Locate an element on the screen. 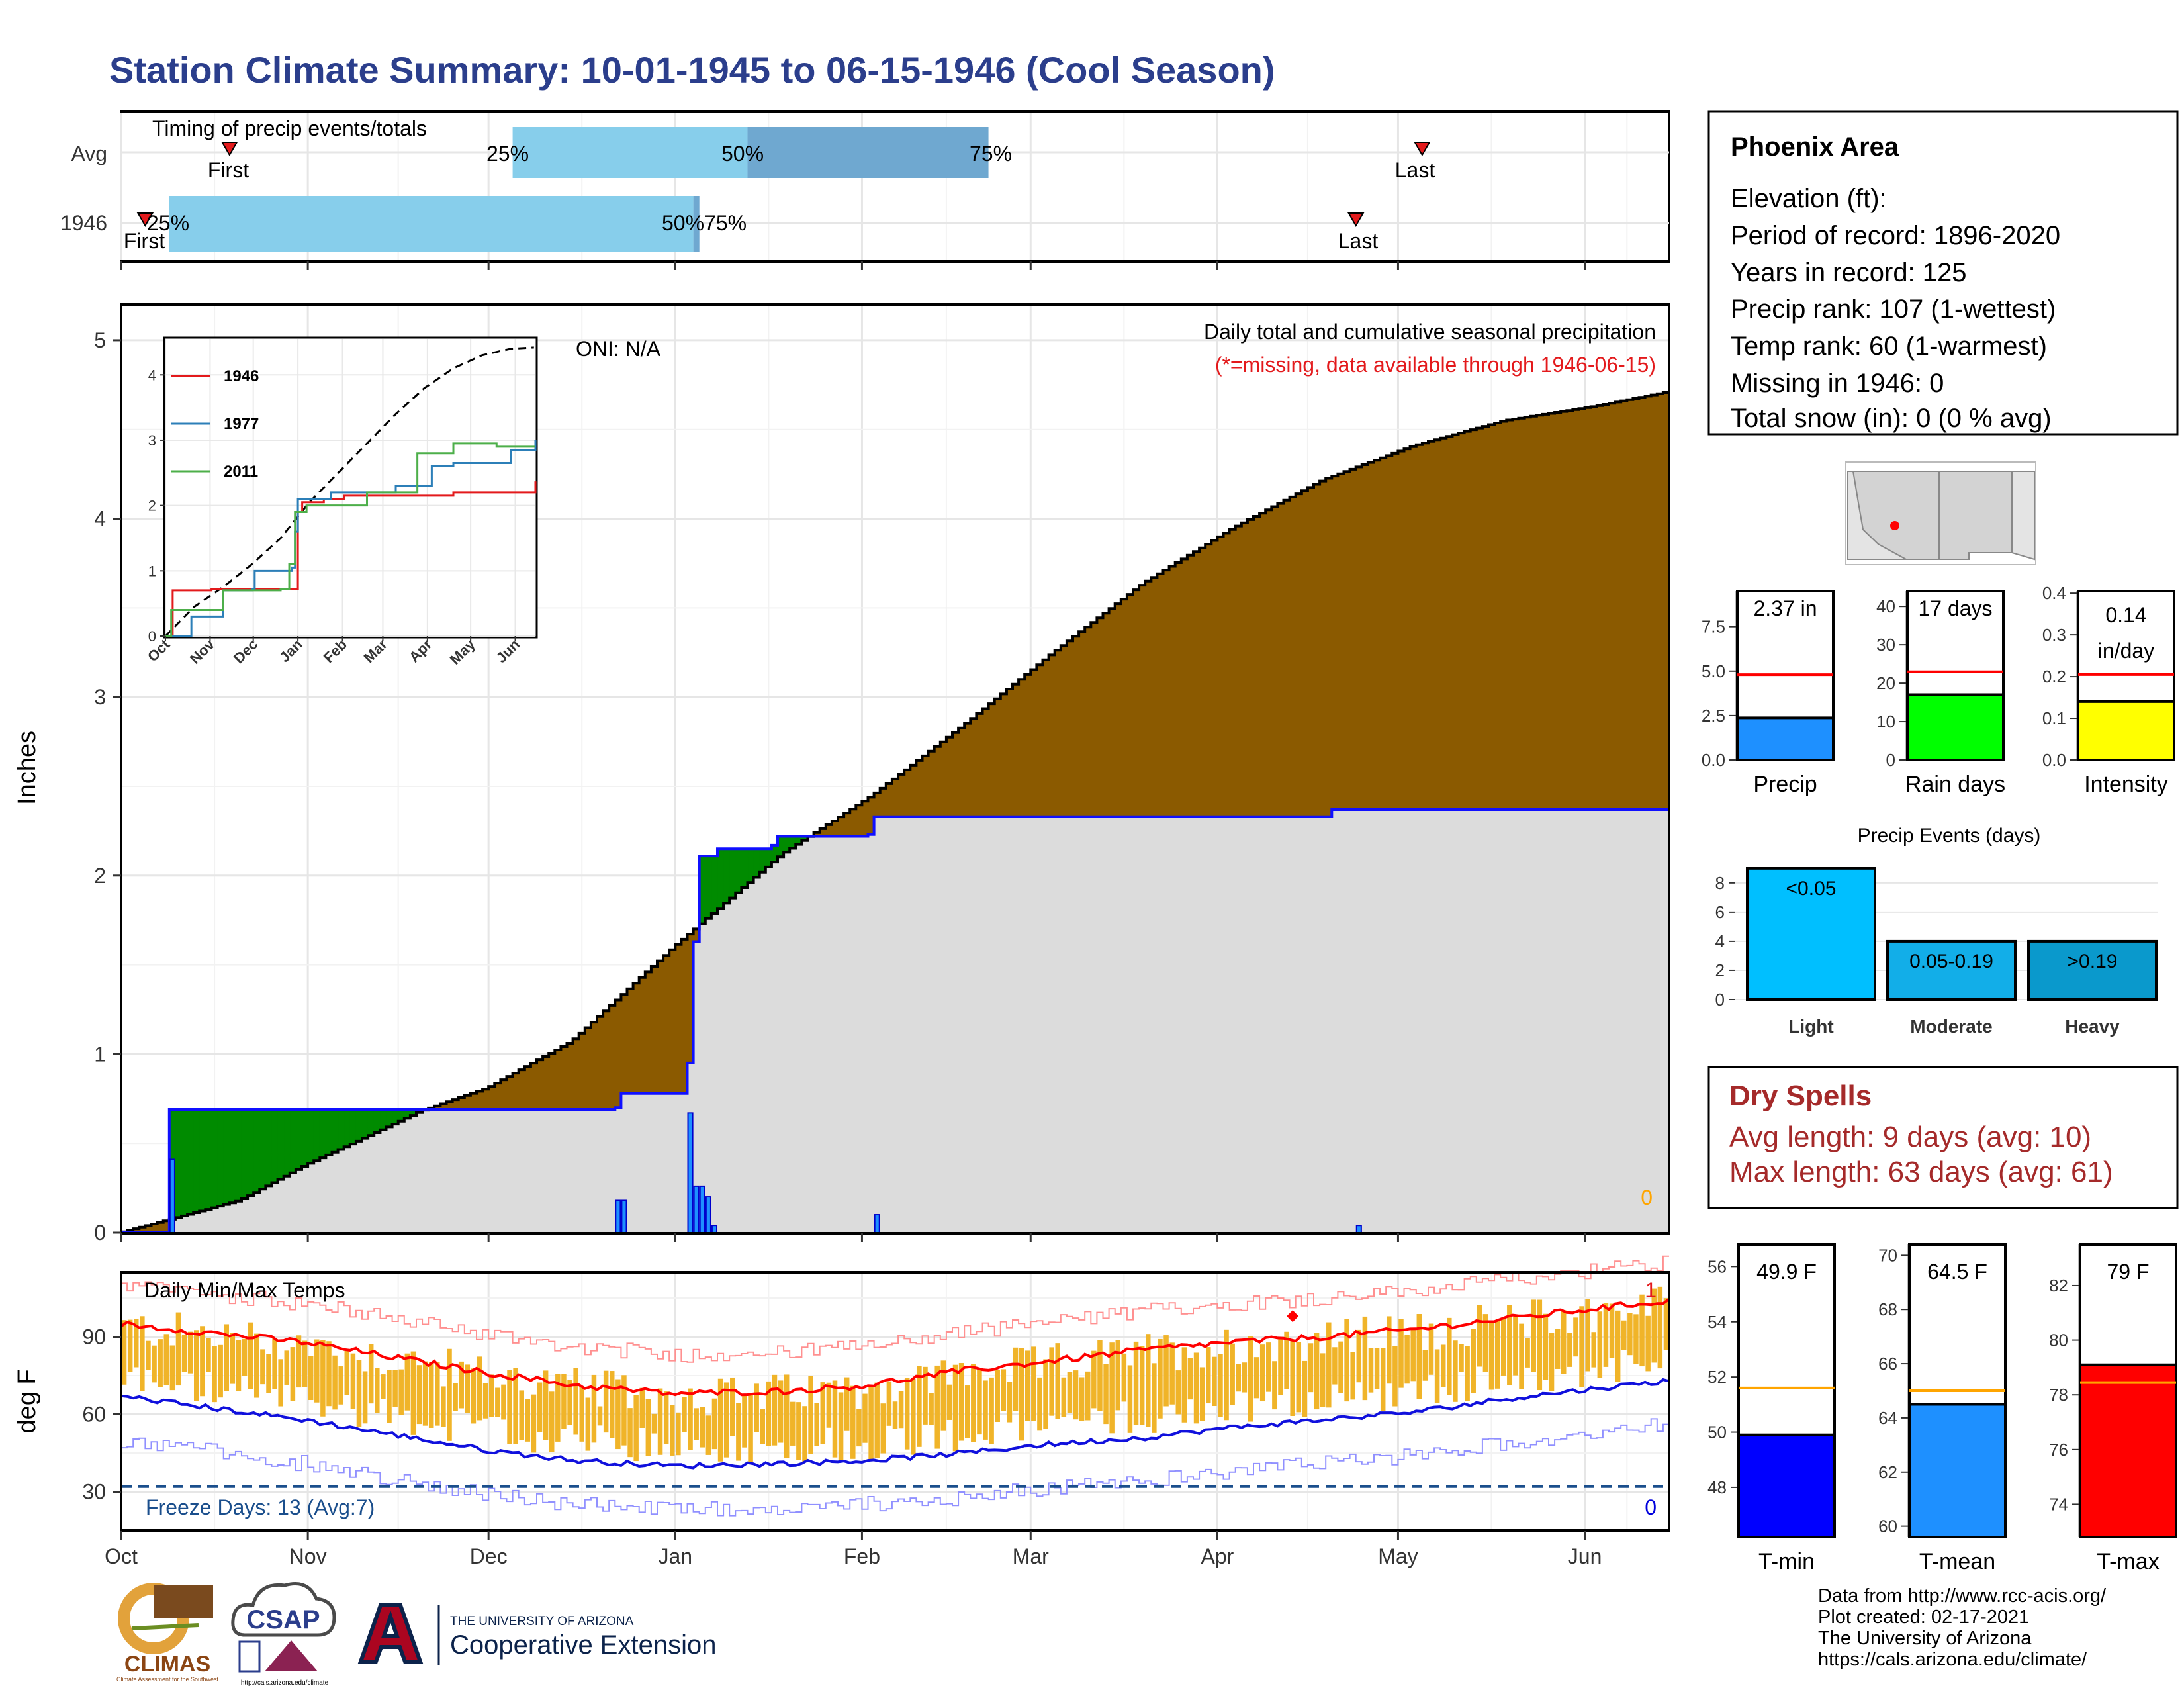 This screenshot has height=1688, width=2184. mini-y-tick-label: 10 is located at coordinates (1885, 721).